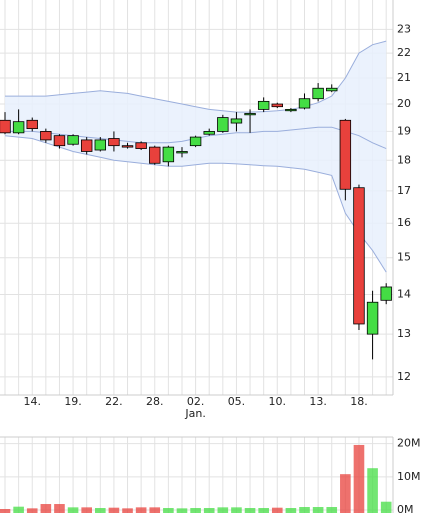  I want to click on x-tick-label: 05., so click(237, 401).